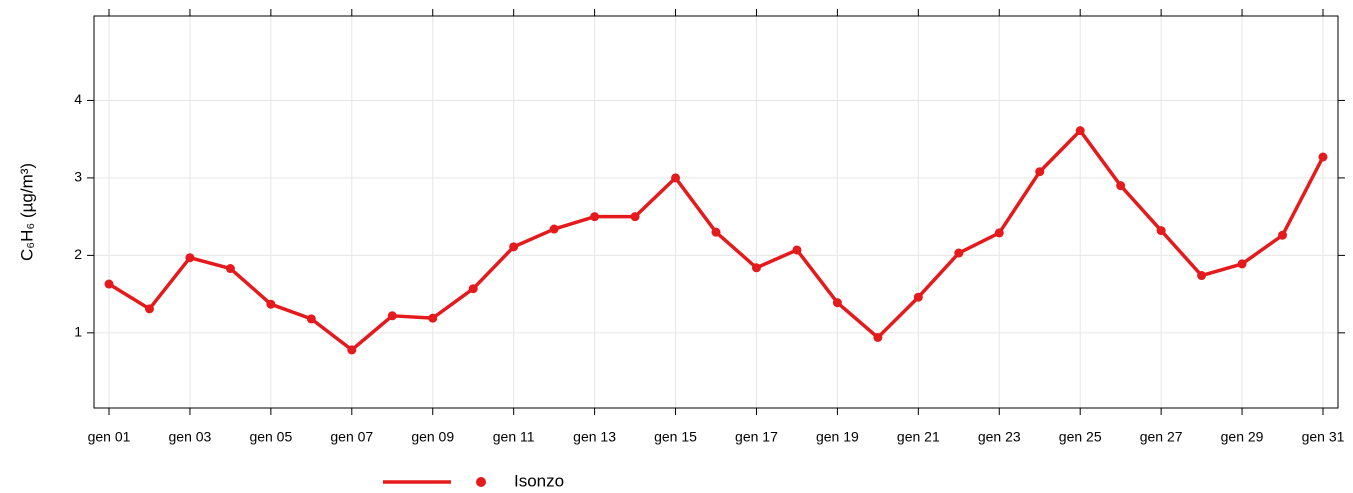 The width and height of the screenshot is (1353, 493). What do you see at coordinates (918, 437) in the screenshot?
I see `x-tick-label: gen 21` at bounding box center [918, 437].